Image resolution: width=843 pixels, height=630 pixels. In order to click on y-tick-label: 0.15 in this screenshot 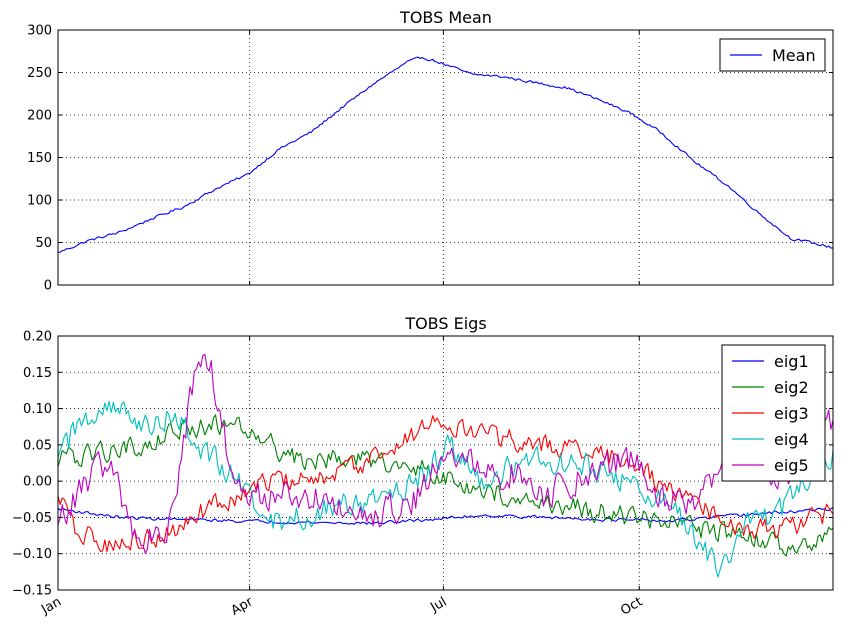, I will do `click(37, 373)`.